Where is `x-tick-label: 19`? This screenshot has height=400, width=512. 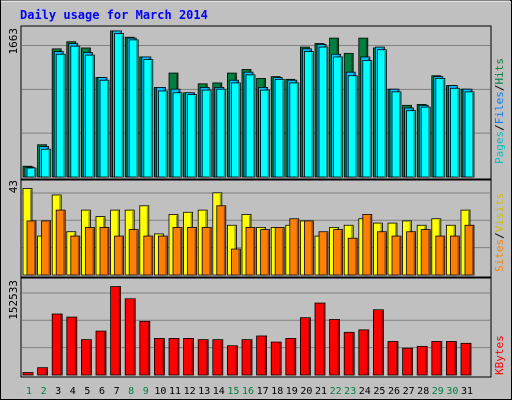
x-tick-label: 19 is located at coordinates (292, 391).